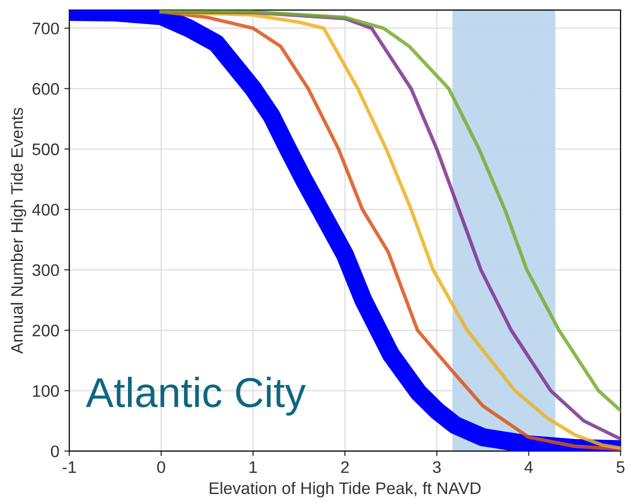 The height and width of the screenshot is (504, 630). What do you see at coordinates (196, 396) in the screenshot?
I see `annotation: Atlantic City` at bounding box center [196, 396].